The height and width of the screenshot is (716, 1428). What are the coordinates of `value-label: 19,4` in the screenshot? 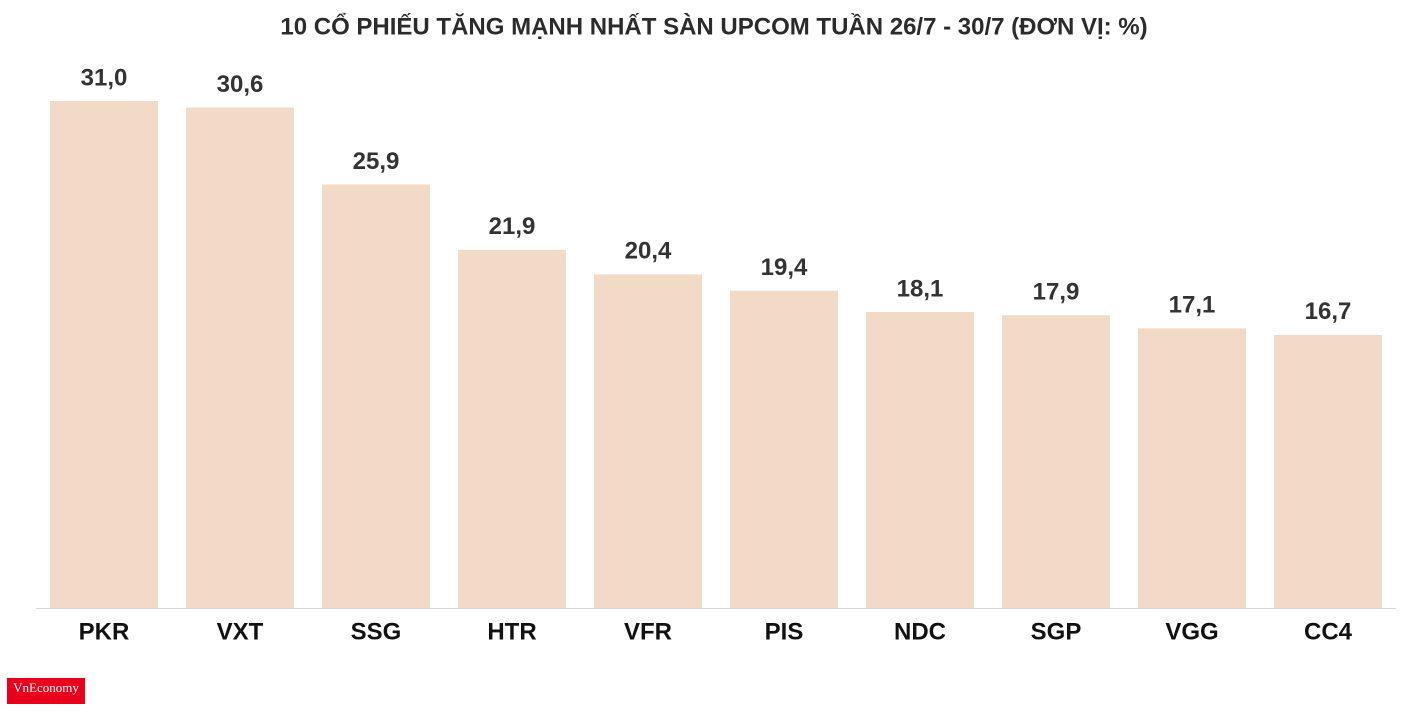 It's located at (784, 267).